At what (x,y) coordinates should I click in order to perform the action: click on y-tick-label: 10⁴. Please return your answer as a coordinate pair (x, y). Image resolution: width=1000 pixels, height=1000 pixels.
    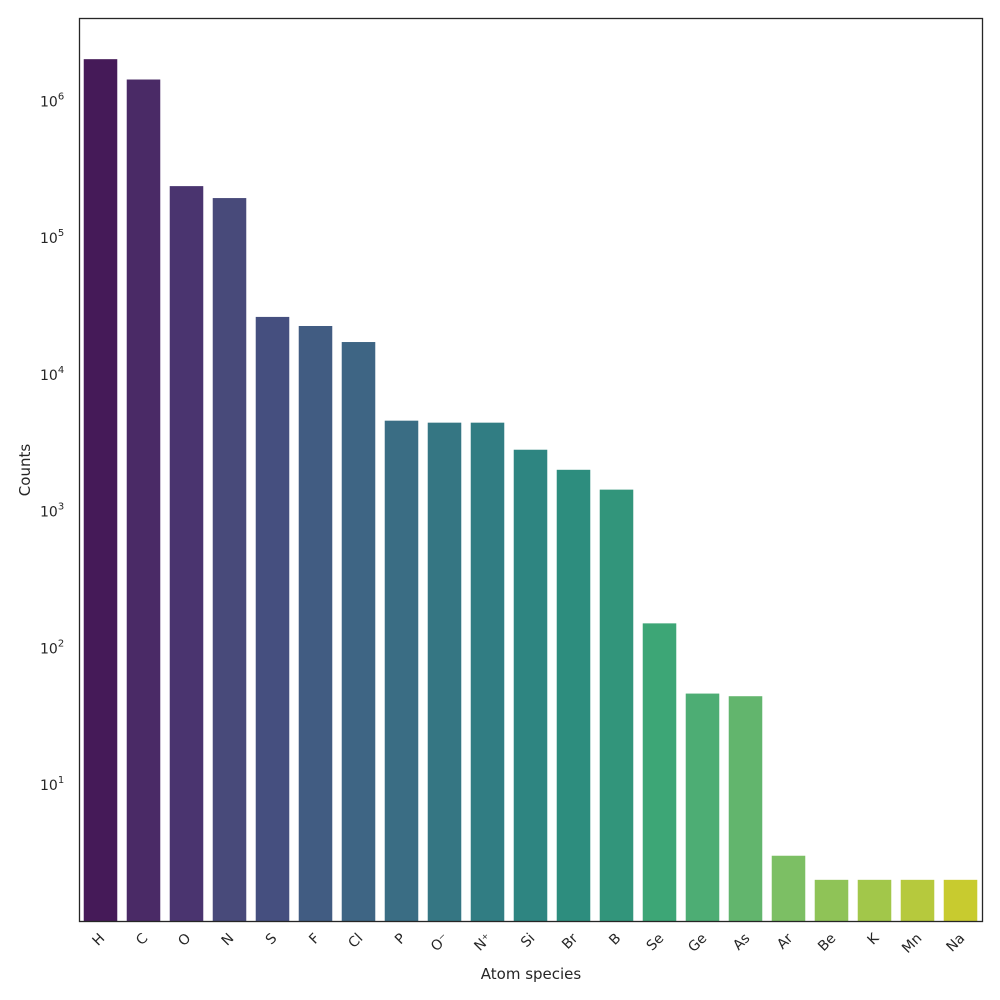
    Looking at the image, I should click on (52, 374).